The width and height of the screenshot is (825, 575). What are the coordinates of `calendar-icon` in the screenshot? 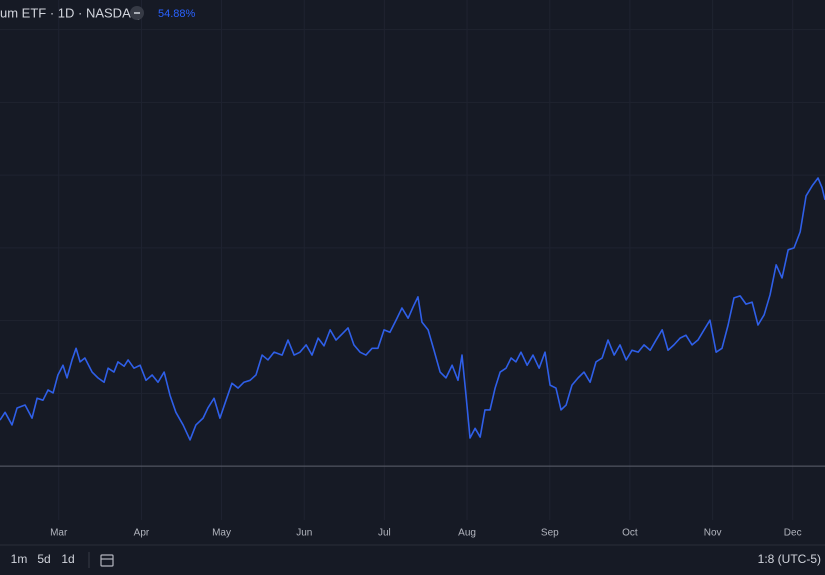 It's located at (107, 560).